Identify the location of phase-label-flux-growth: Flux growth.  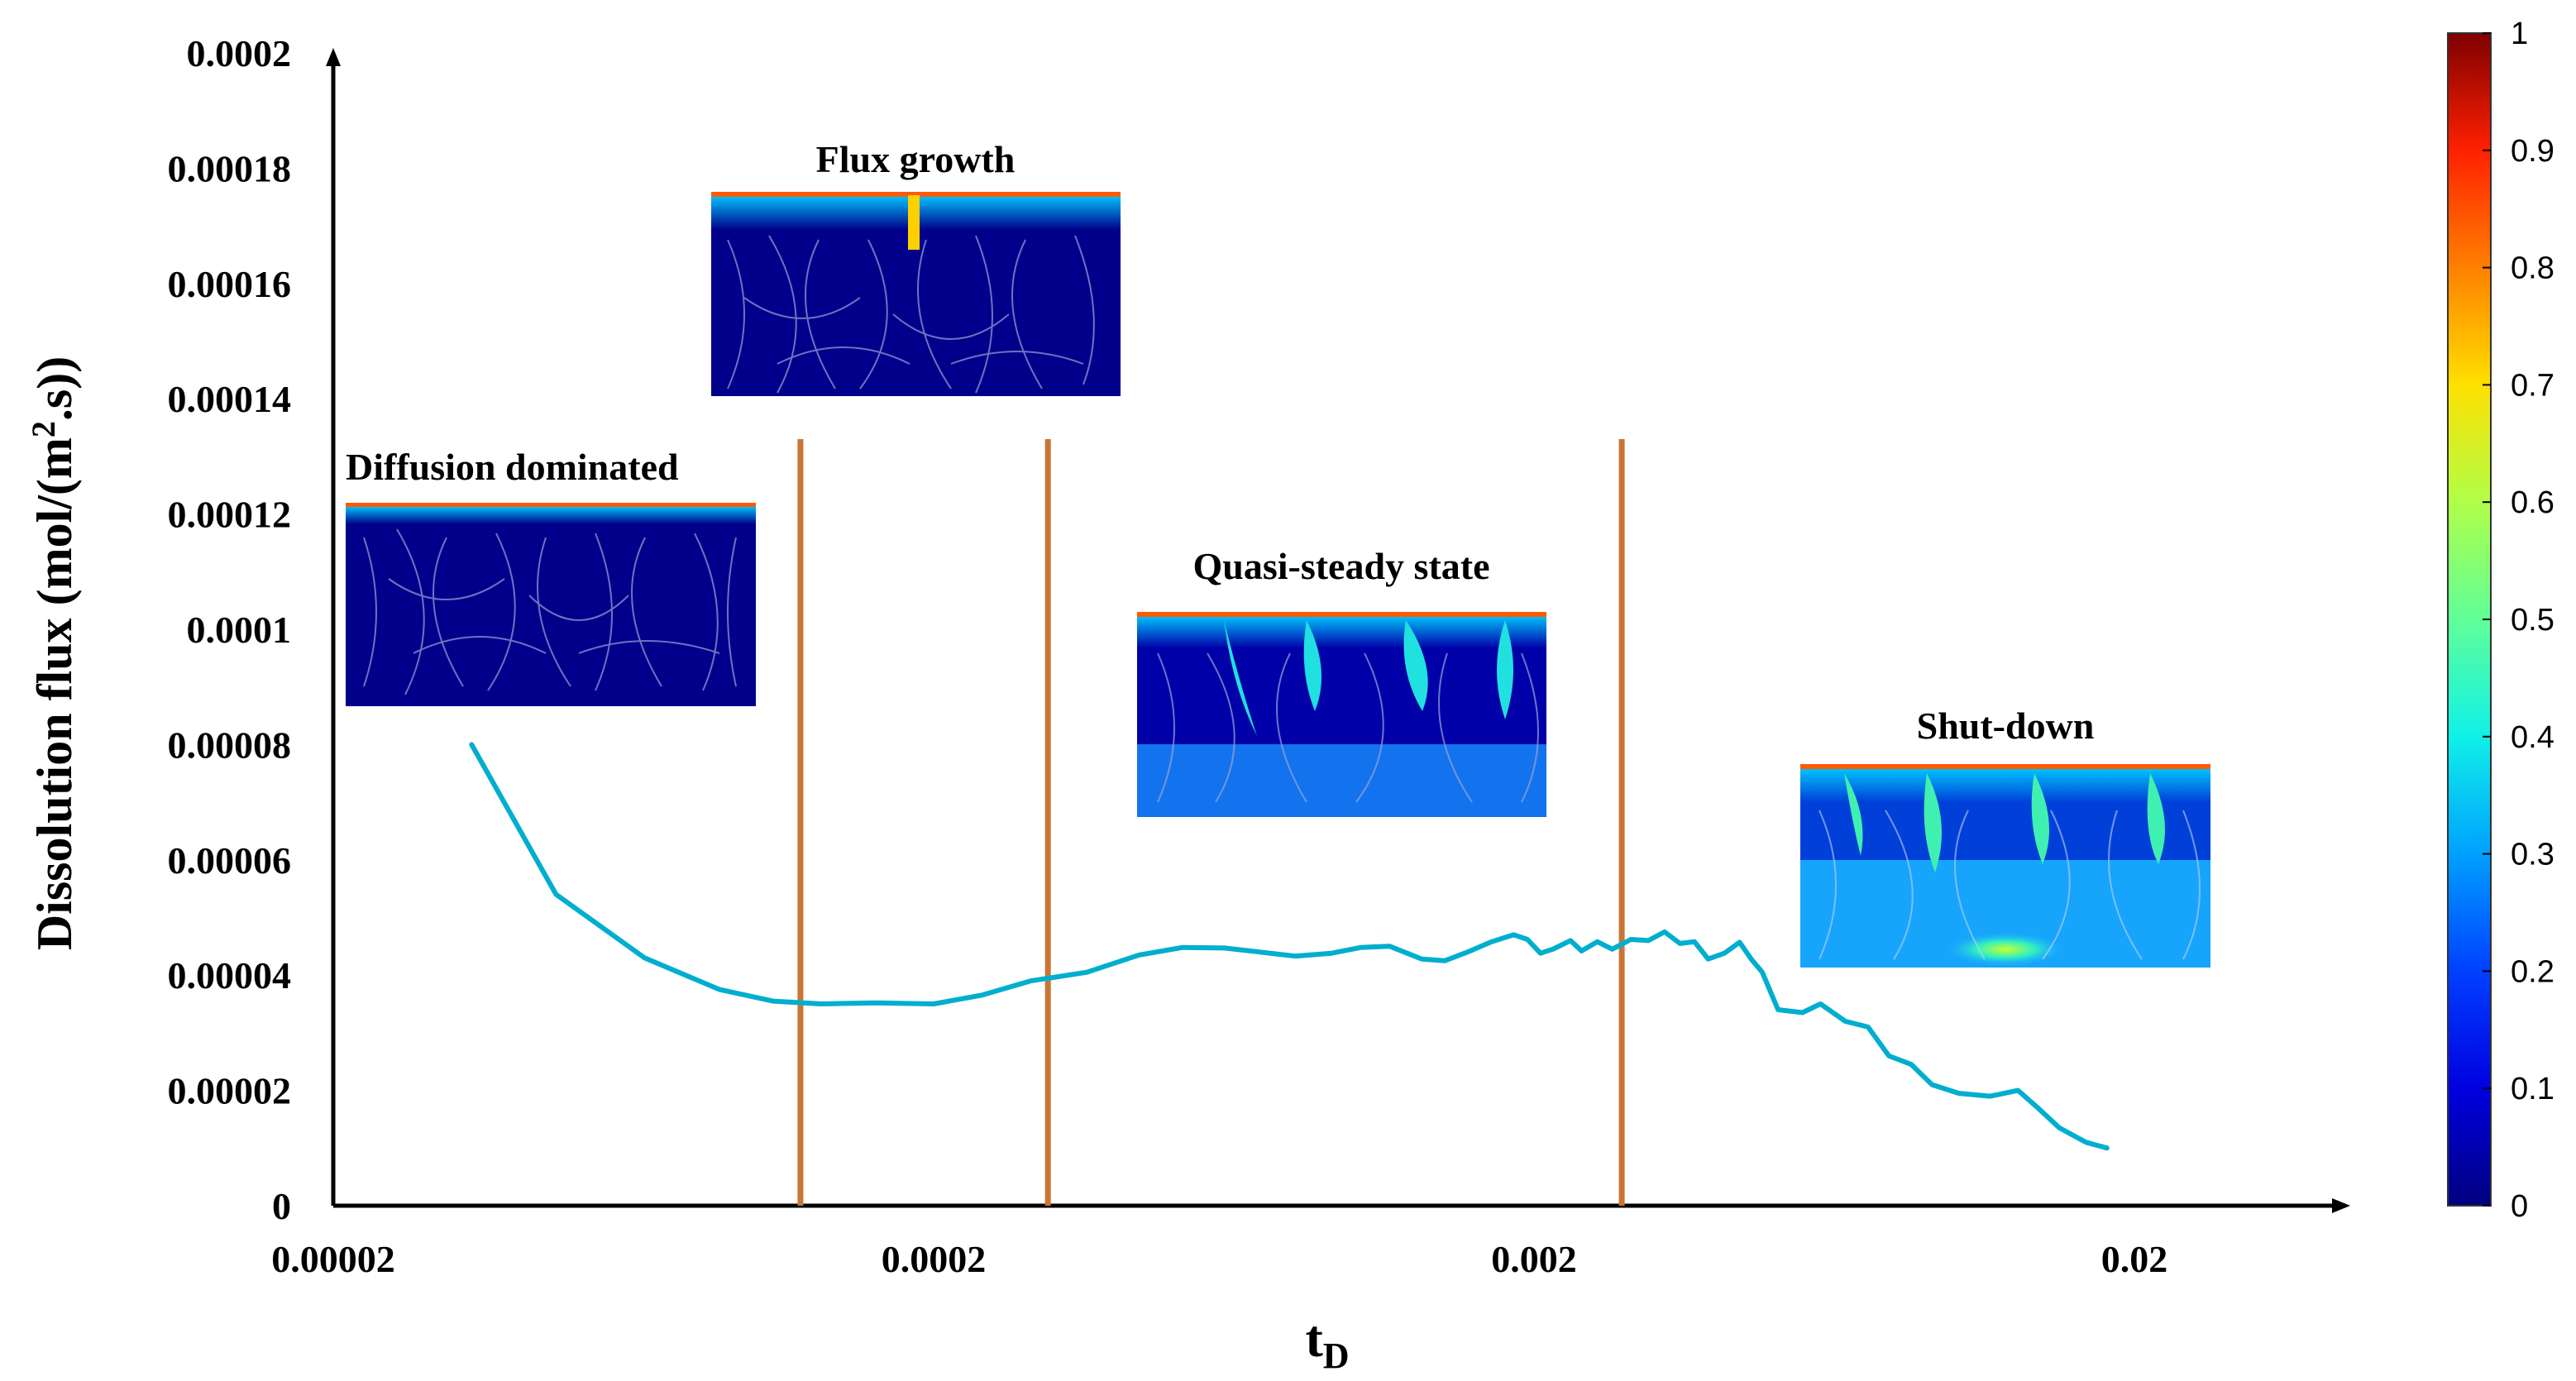
(916, 159).